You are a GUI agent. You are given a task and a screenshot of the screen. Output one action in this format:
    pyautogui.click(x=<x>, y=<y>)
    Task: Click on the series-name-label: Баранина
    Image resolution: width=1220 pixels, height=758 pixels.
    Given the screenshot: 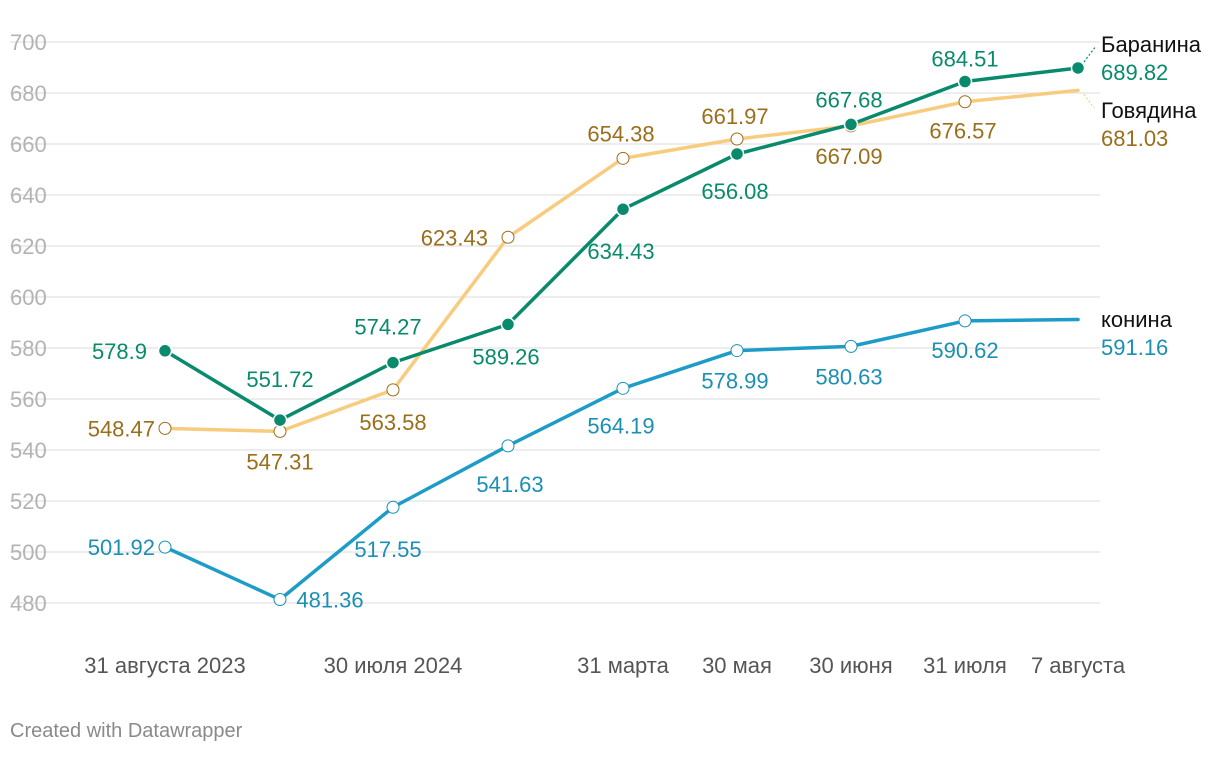 What is the action you would take?
    pyautogui.click(x=1151, y=44)
    